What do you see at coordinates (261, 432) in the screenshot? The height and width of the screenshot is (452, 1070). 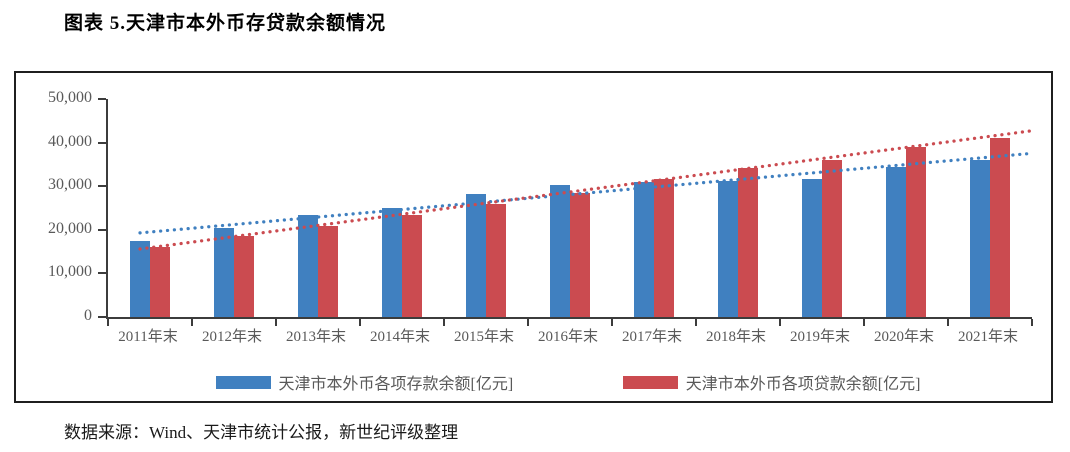 I see `data-source: 数据来源：Wind、天津市统计公报，新世纪评级整理` at bounding box center [261, 432].